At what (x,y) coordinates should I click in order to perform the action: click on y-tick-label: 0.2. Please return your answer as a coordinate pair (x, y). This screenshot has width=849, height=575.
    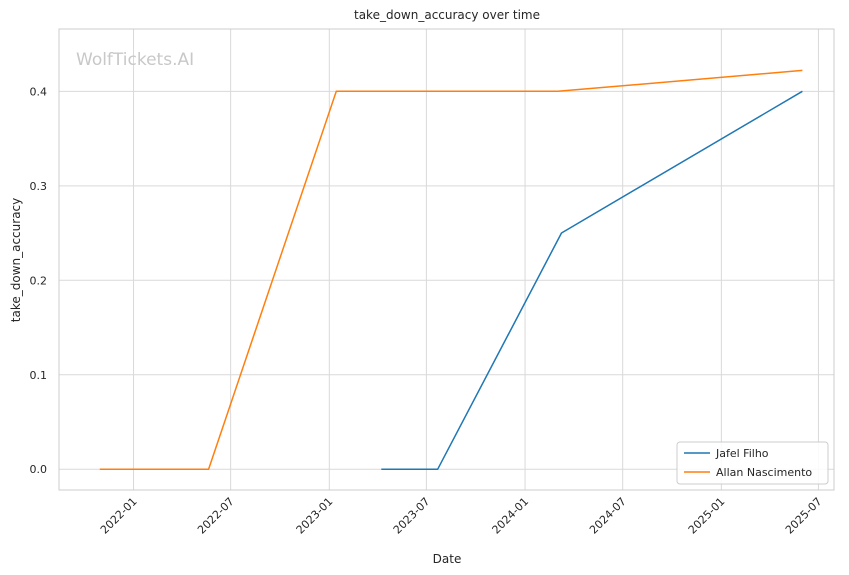
    Looking at the image, I should click on (39, 280).